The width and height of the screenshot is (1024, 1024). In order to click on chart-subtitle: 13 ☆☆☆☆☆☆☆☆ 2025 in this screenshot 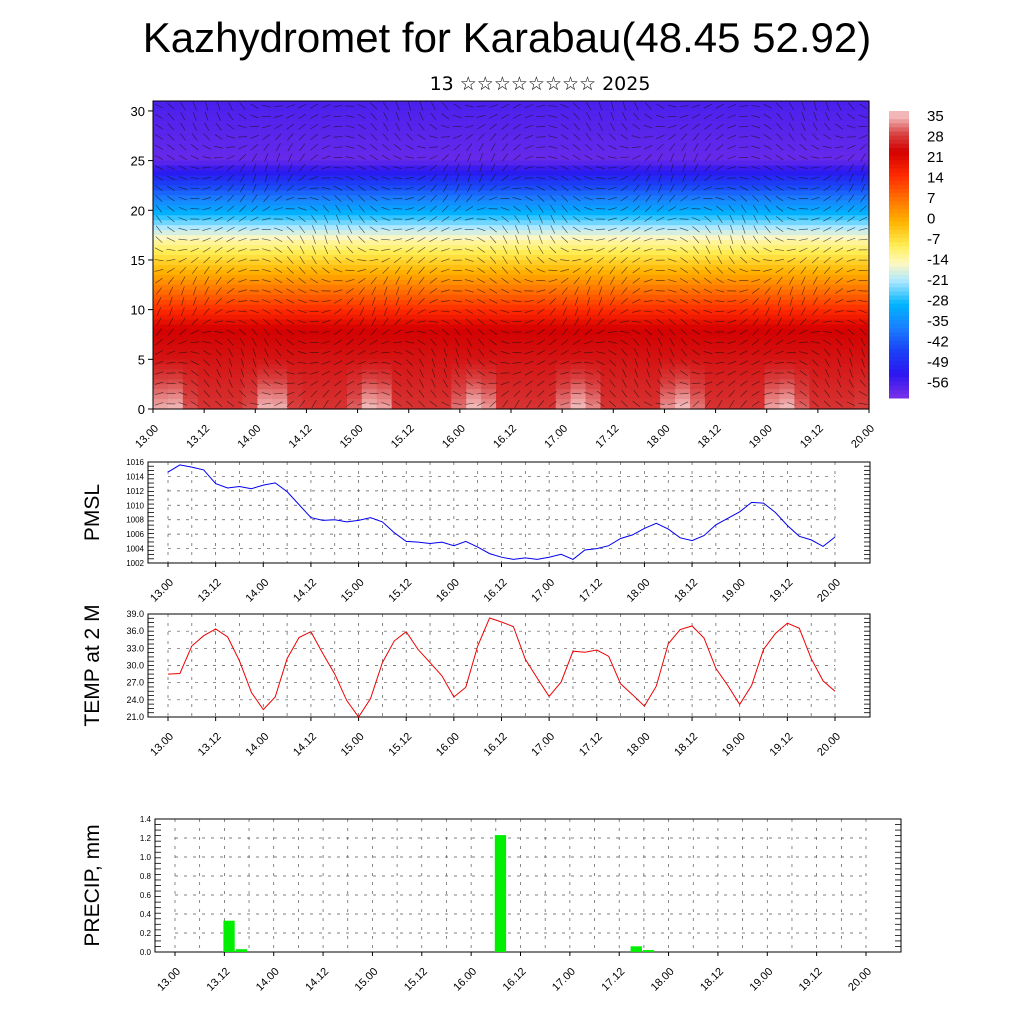, I will do `click(540, 84)`.